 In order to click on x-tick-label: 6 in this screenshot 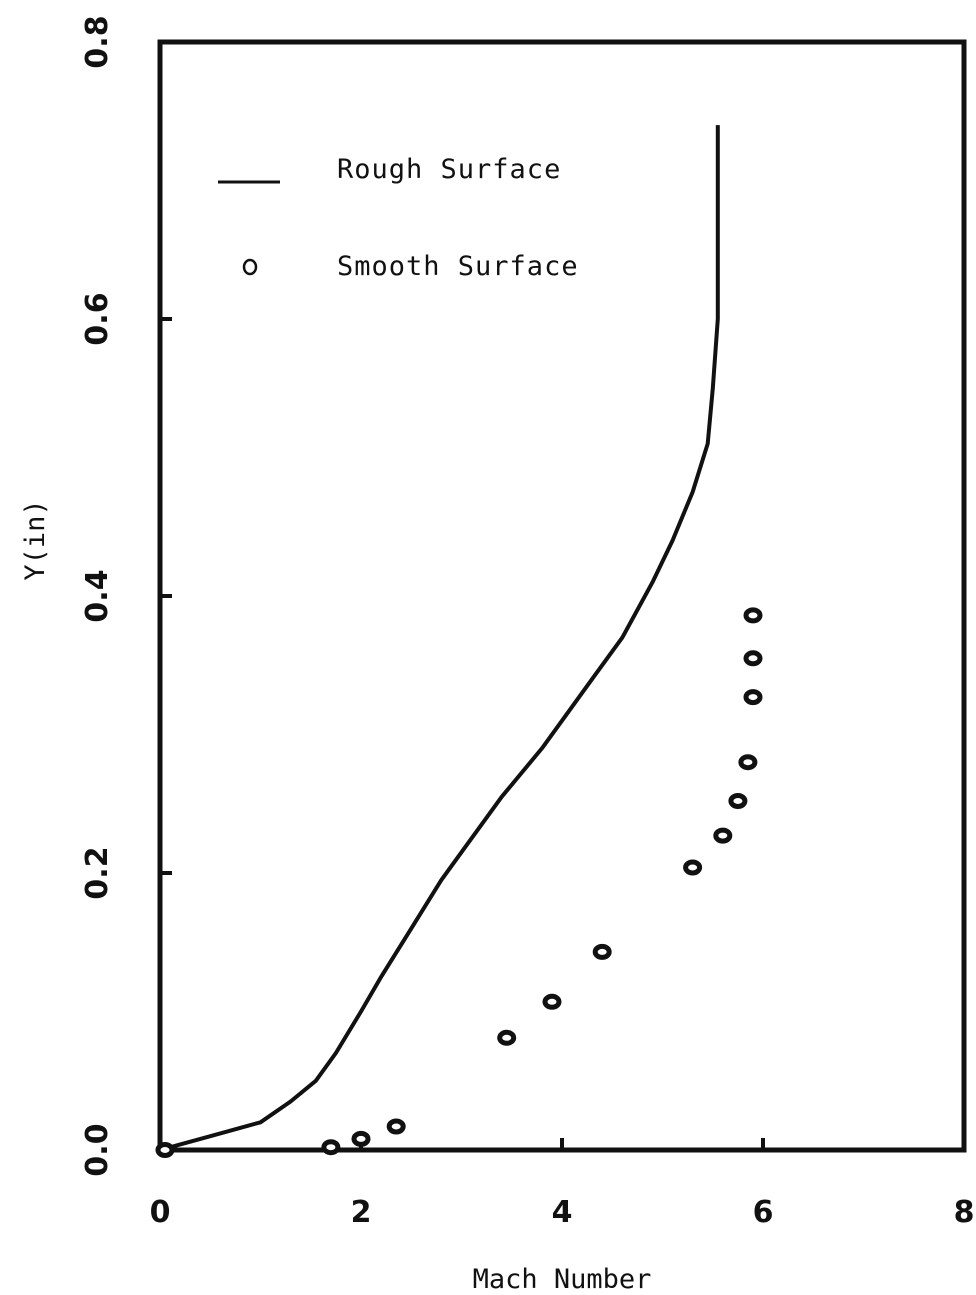, I will do `click(763, 1212)`.